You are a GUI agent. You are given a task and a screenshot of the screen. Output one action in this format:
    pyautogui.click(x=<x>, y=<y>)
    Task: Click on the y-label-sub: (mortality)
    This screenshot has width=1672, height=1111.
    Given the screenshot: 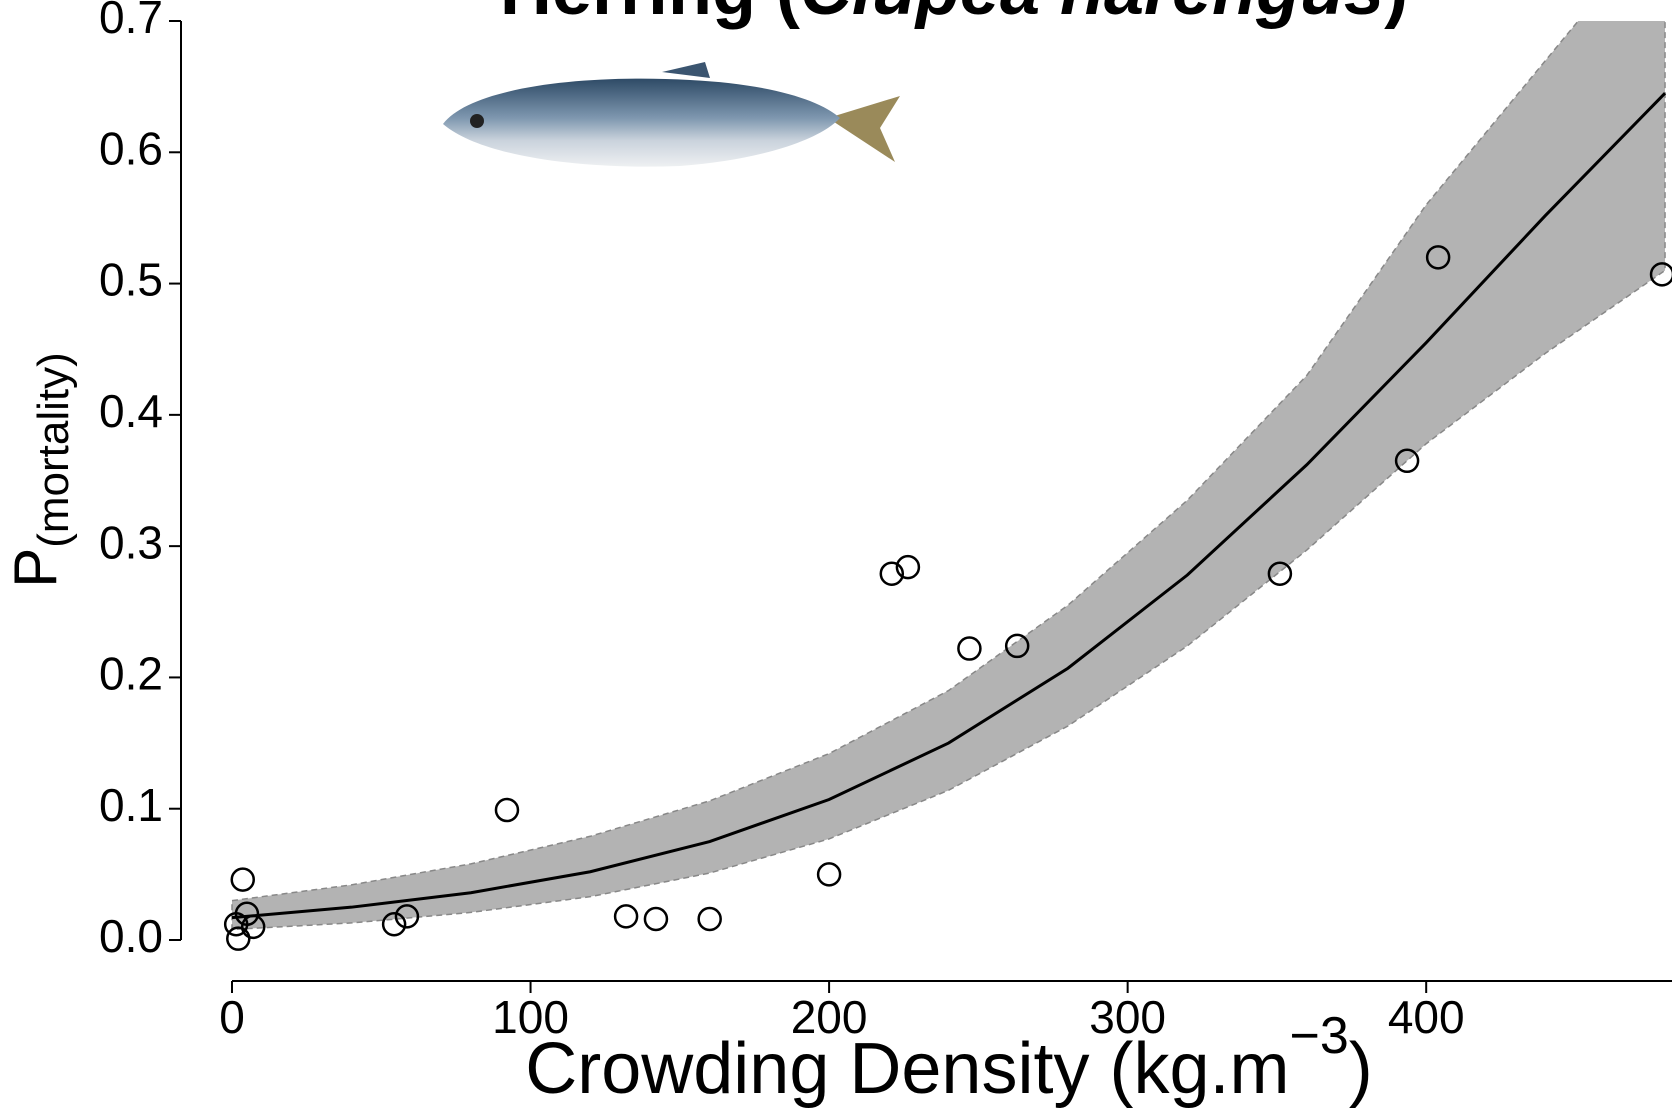 What is the action you would take?
    pyautogui.click(x=53, y=450)
    